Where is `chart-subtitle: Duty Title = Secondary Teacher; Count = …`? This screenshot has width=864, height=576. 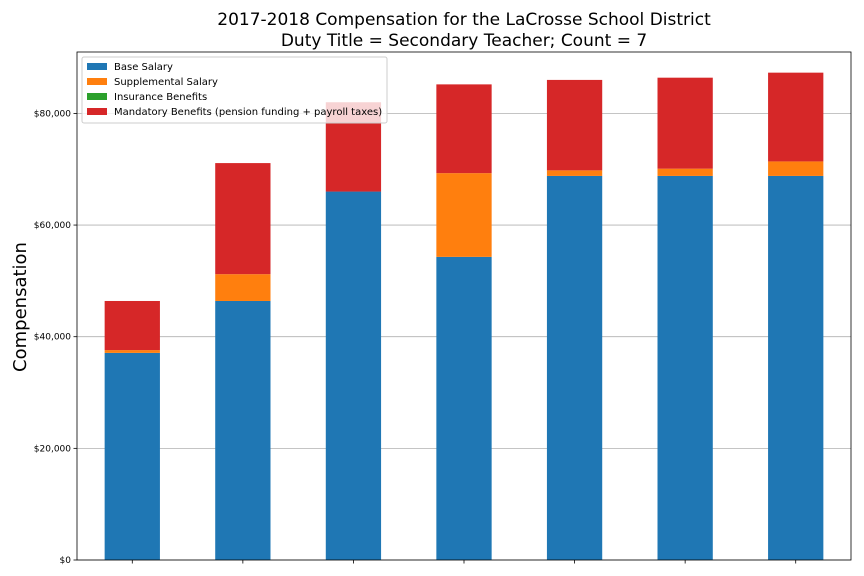
chart-subtitle: Duty Title = Secondary Teacher; Count = … is located at coordinates (464, 41).